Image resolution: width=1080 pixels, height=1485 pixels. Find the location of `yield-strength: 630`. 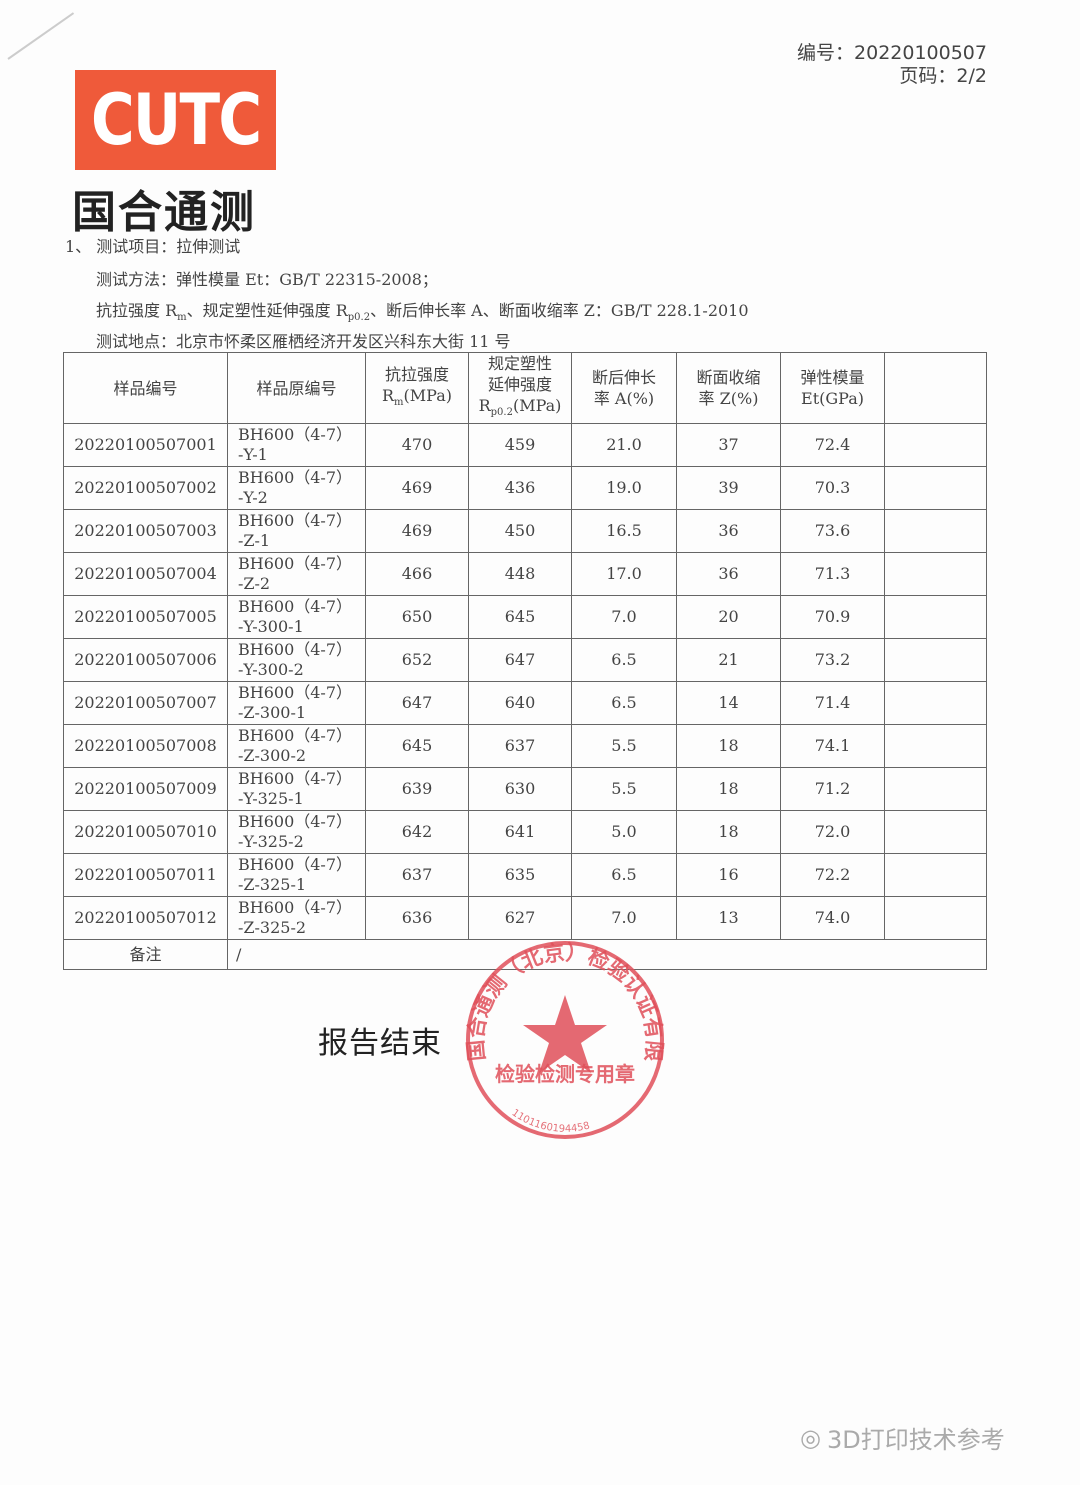

yield-strength: 630 is located at coordinates (520, 789).